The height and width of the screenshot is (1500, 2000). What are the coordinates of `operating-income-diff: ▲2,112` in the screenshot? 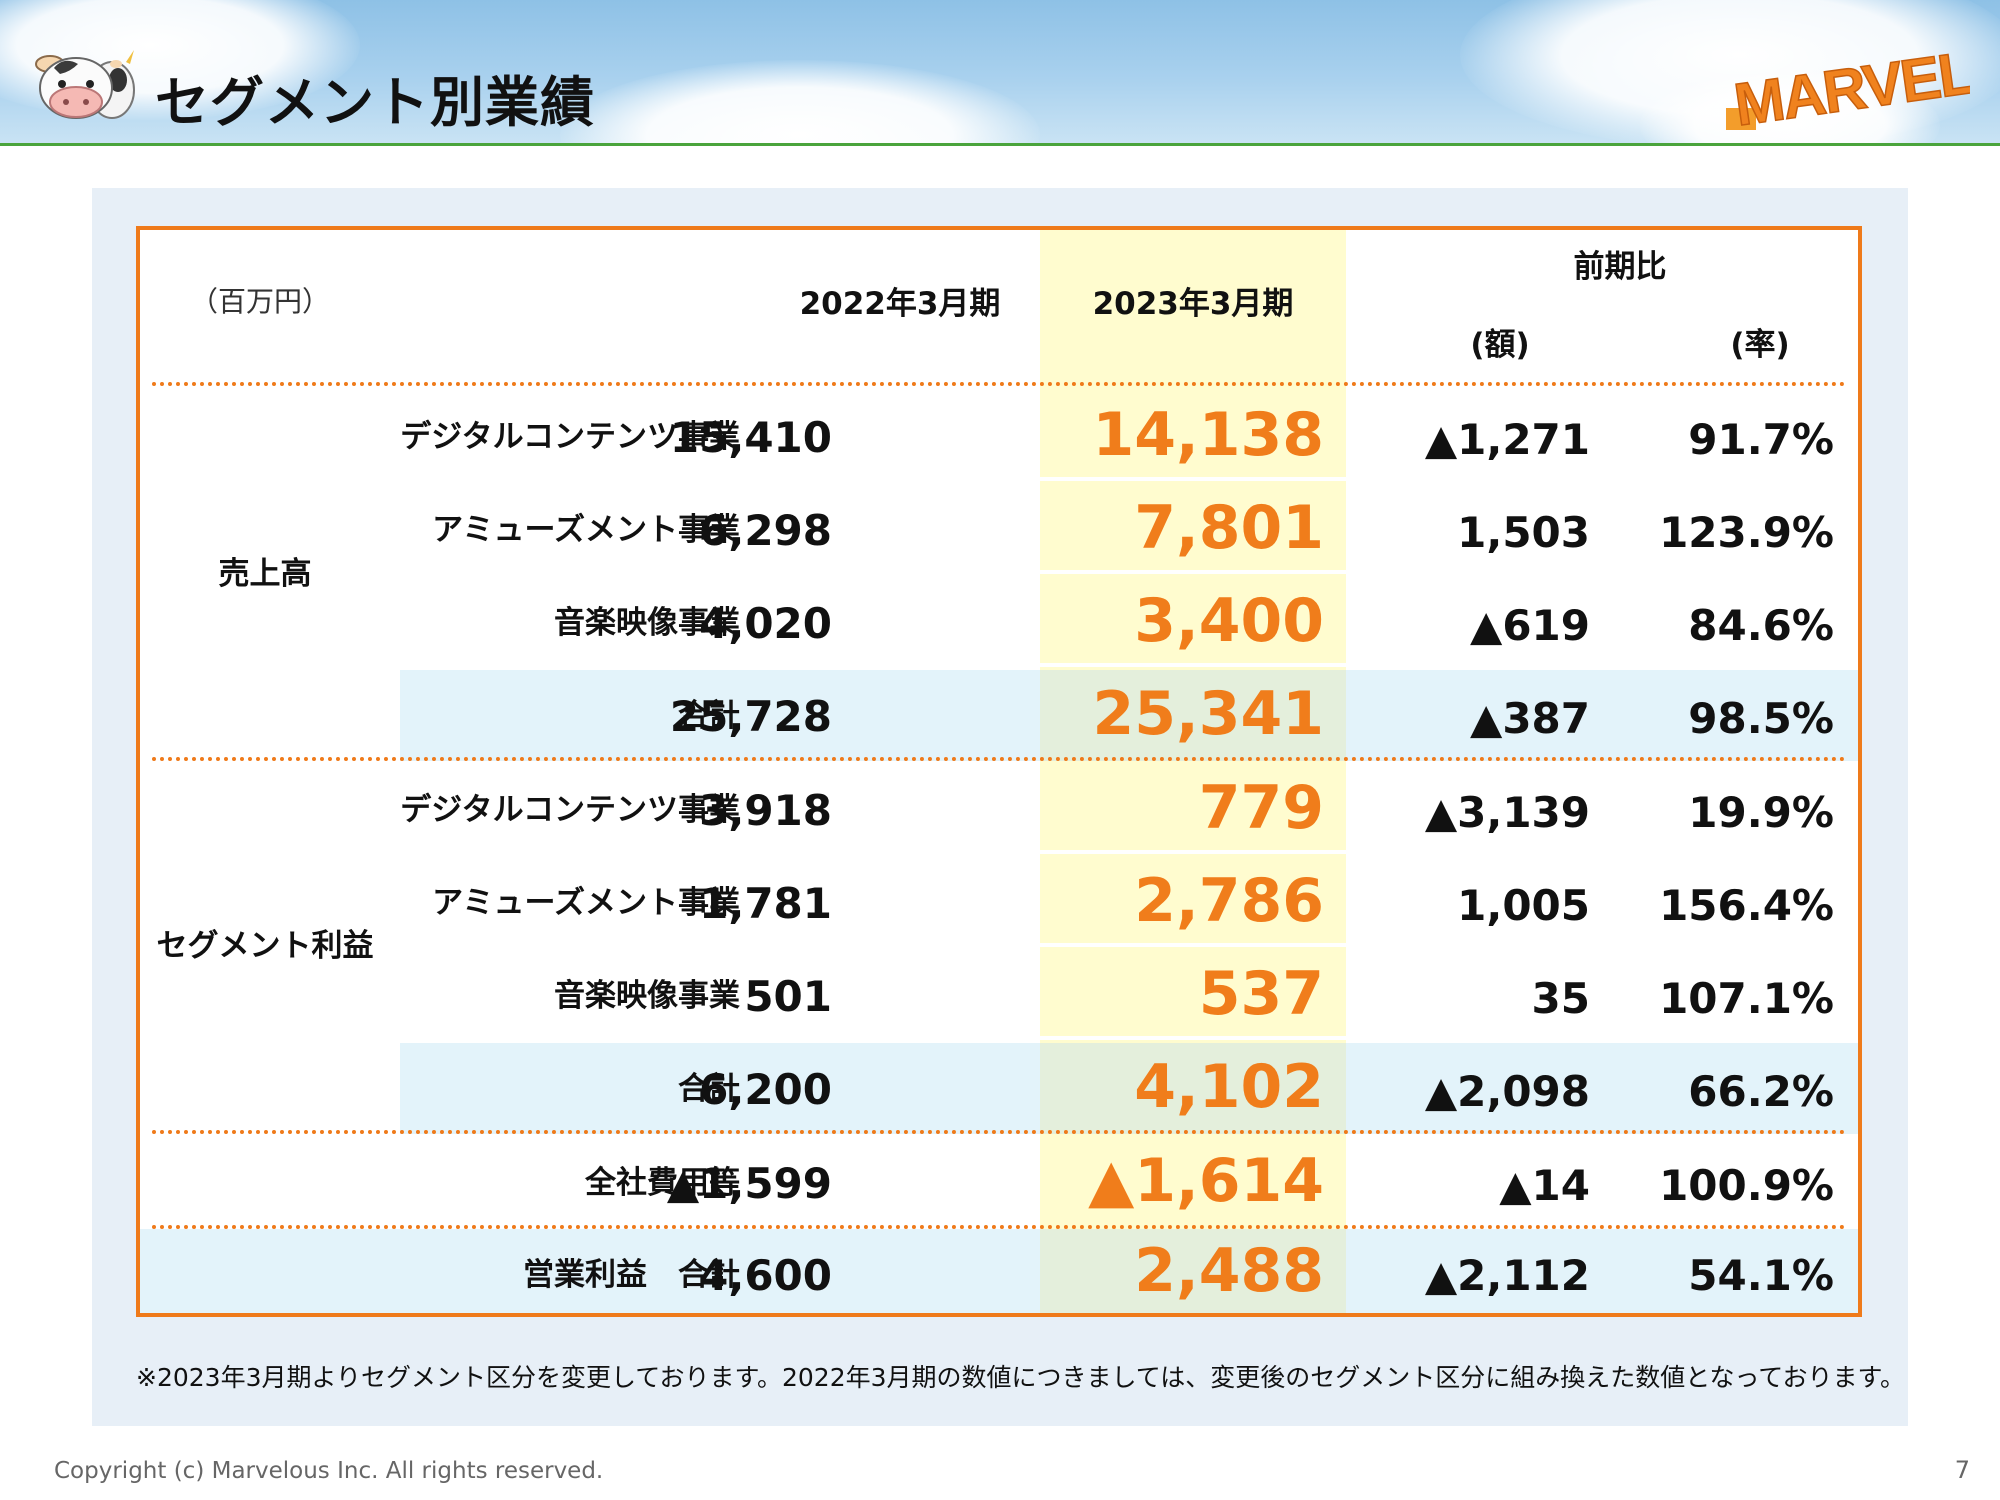 It's located at (1507, 1275).